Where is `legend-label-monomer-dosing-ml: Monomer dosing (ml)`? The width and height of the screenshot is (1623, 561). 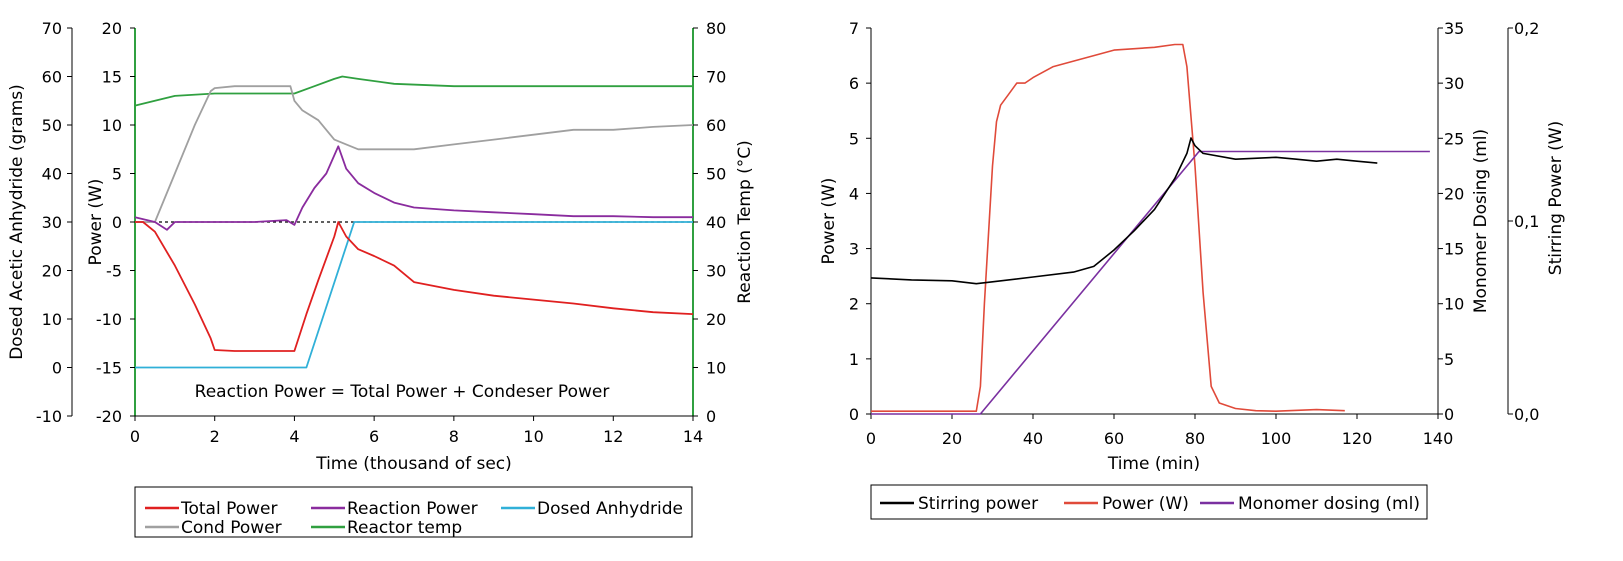 legend-label-monomer-dosing-ml: Monomer dosing (ml) is located at coordinates (1329, 504).